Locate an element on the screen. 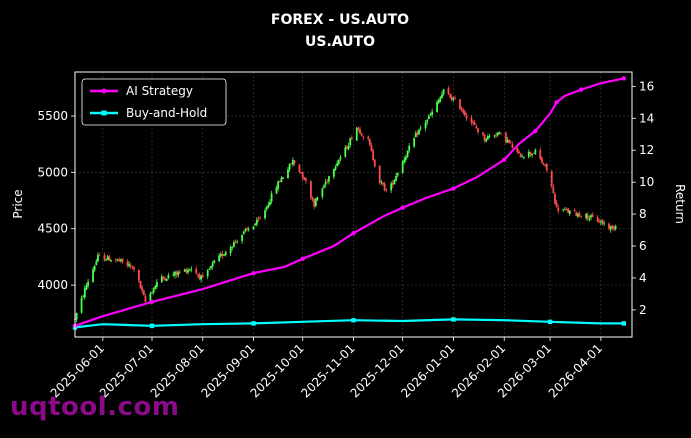 The image size is (691, 438). y-right-tick-label: 8 is located at coordinates (643, 214).